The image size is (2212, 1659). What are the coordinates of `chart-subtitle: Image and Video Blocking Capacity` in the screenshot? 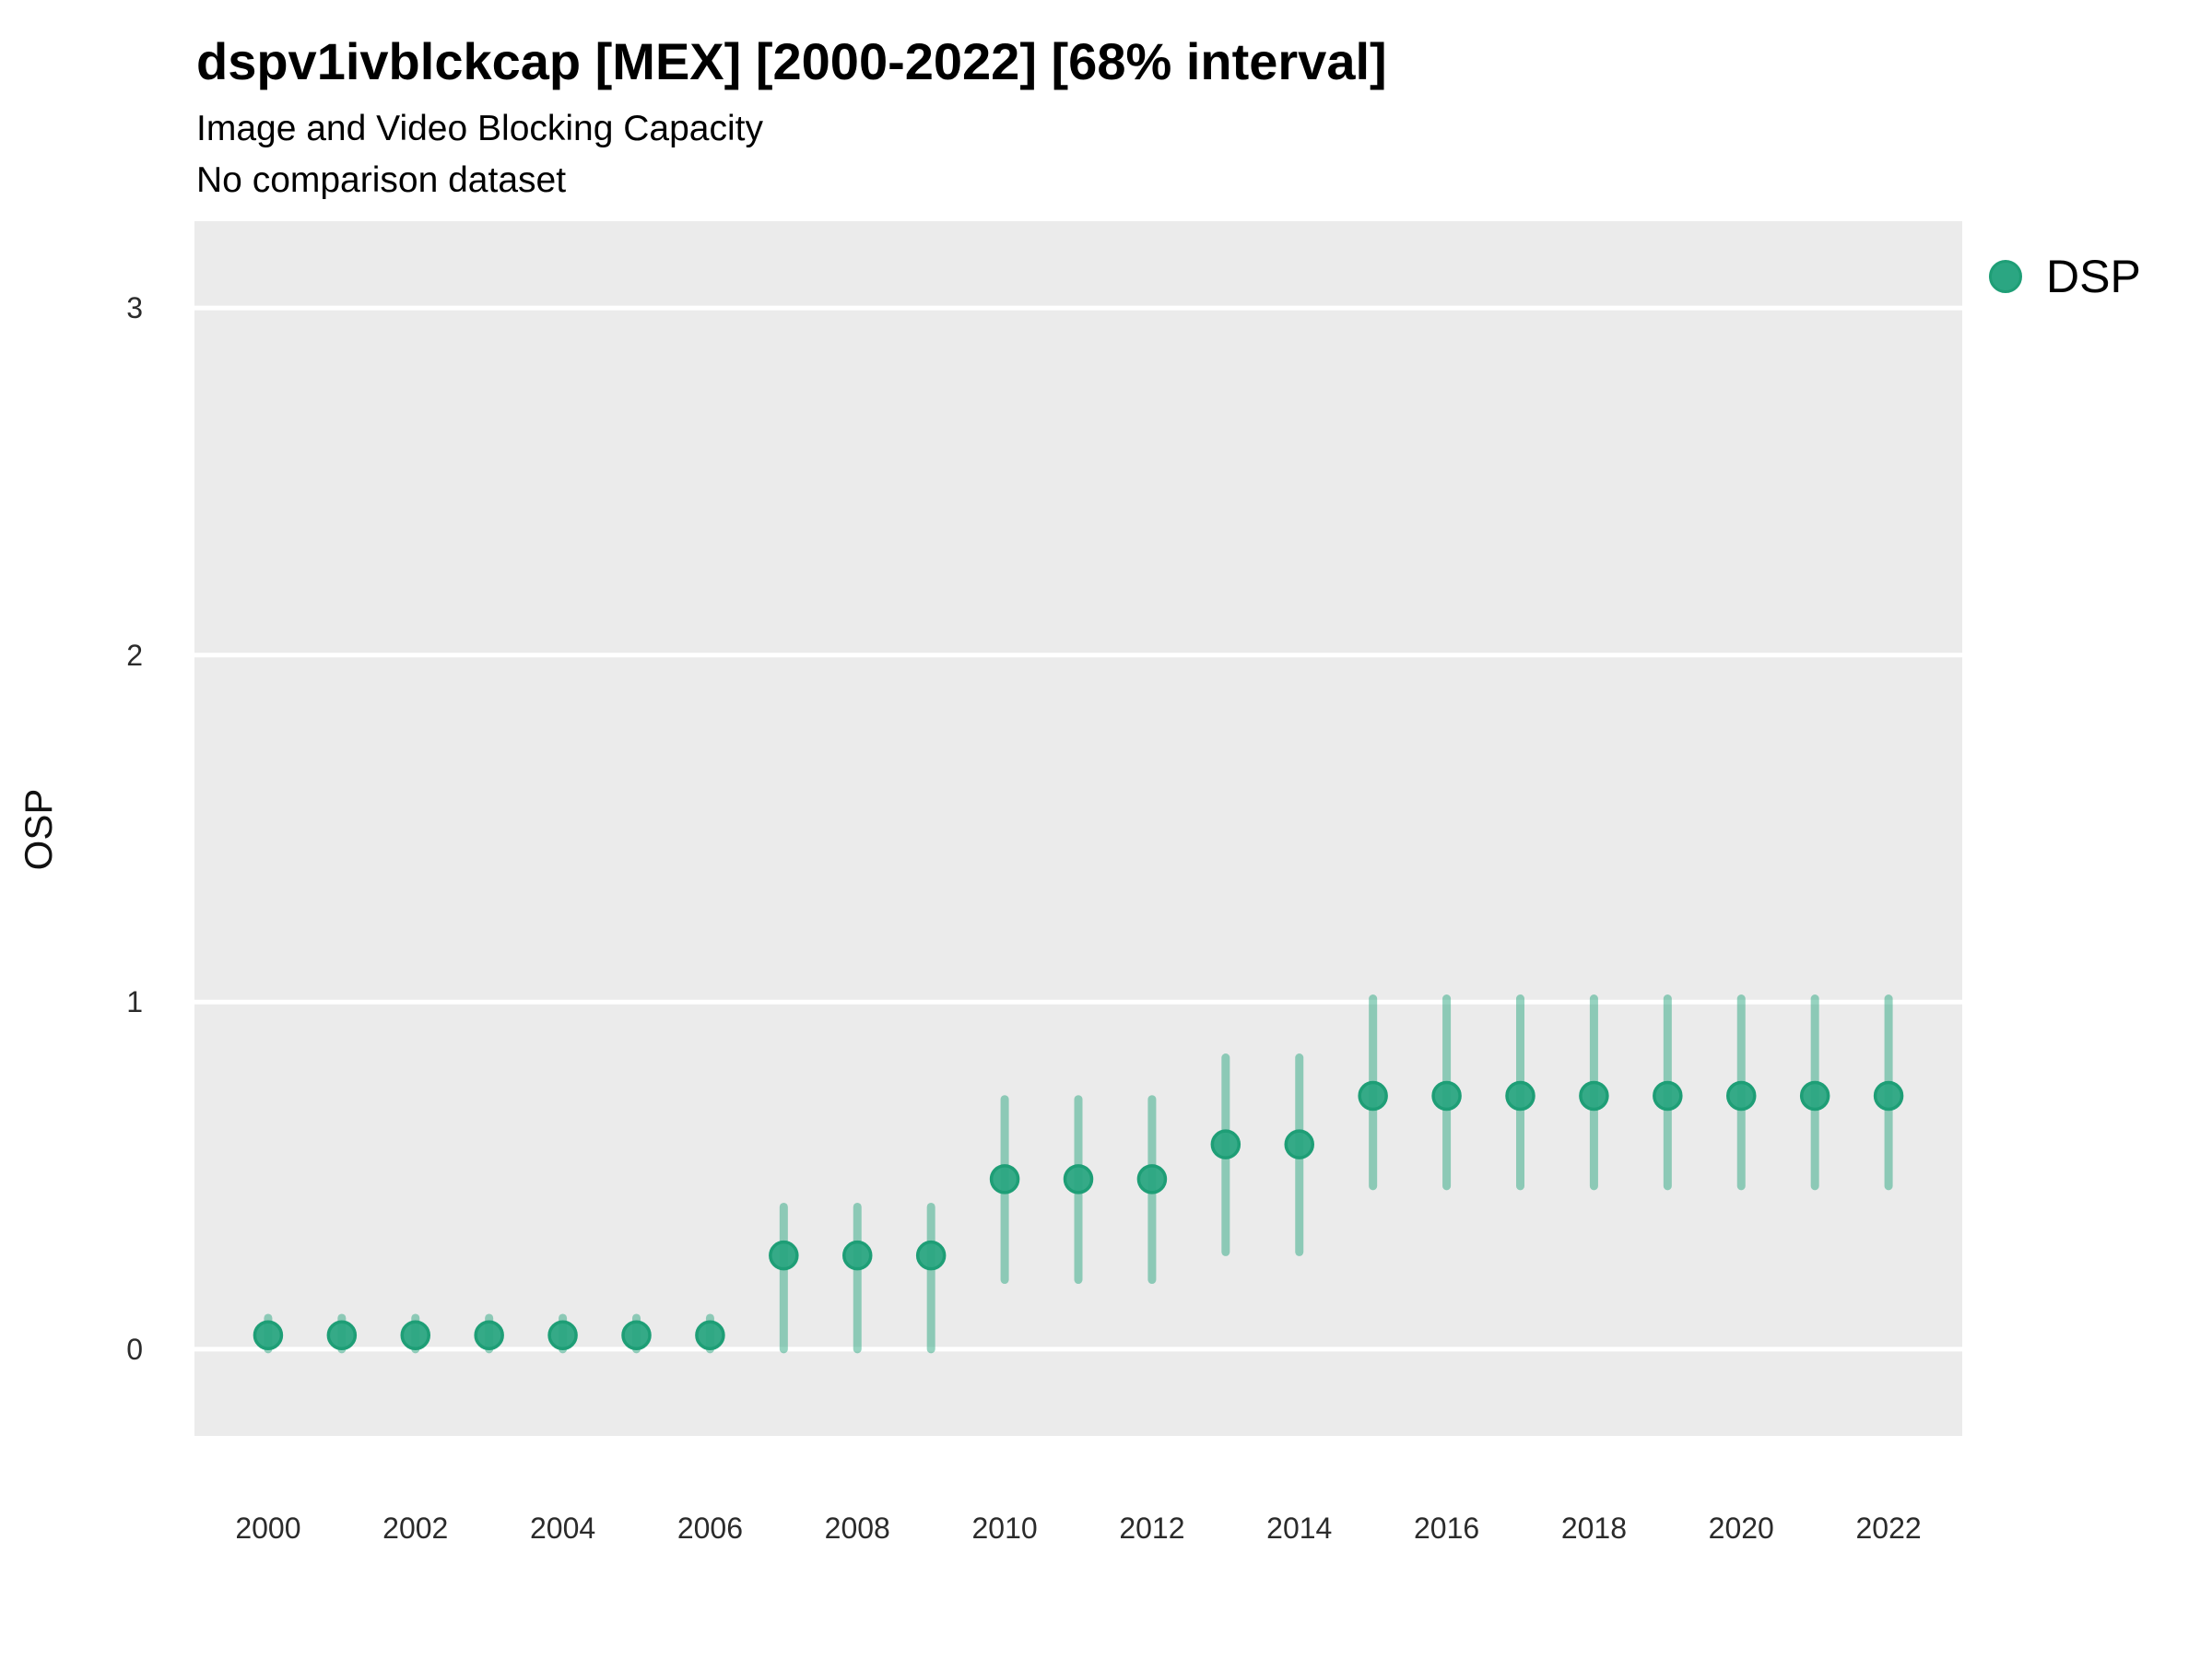 It's located at (479, 128).